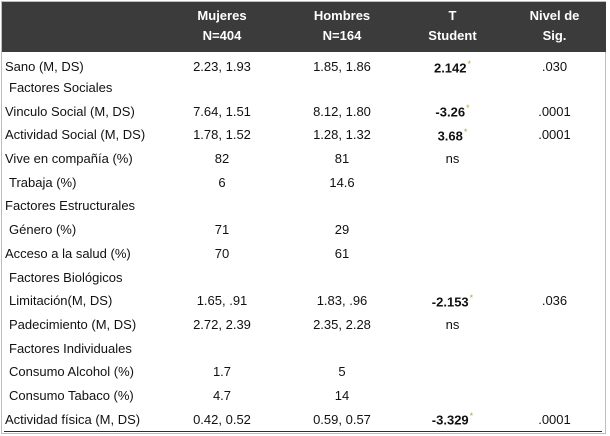 This screenshot has width=610, height=436. What do you see at coordinates (342, 230) in the screenshot?
I see `cell-hombres: 29` at bounding box center [342, 230].